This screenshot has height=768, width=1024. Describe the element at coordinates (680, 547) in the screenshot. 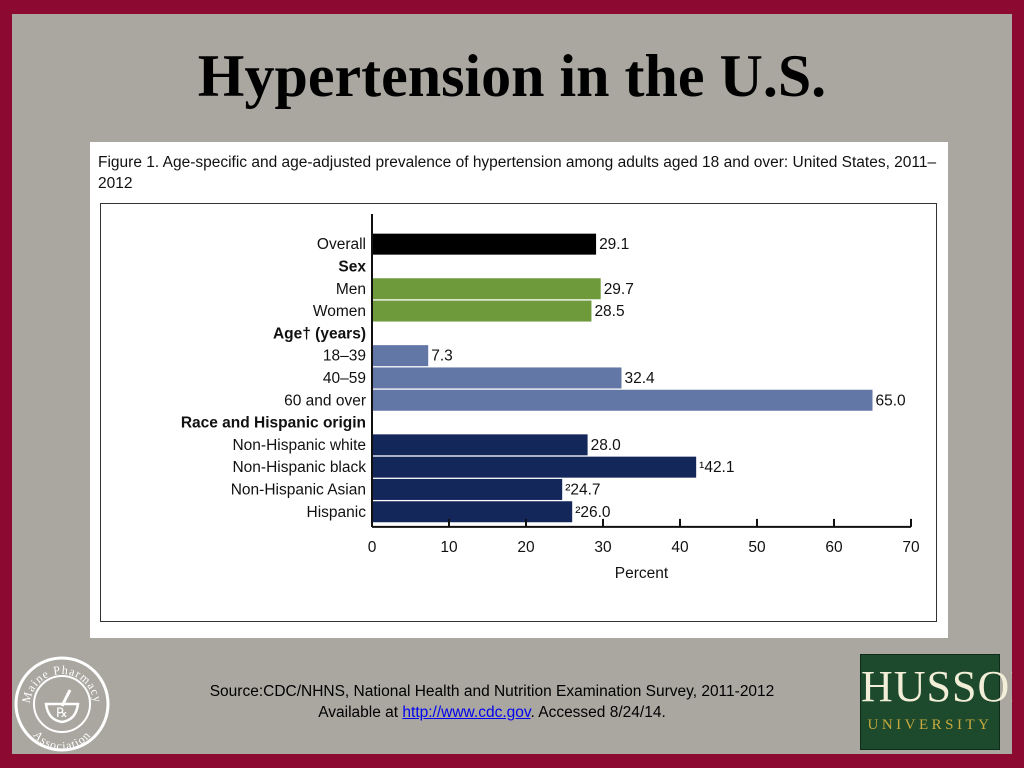

I see `x-tick-label: 40` at that location.